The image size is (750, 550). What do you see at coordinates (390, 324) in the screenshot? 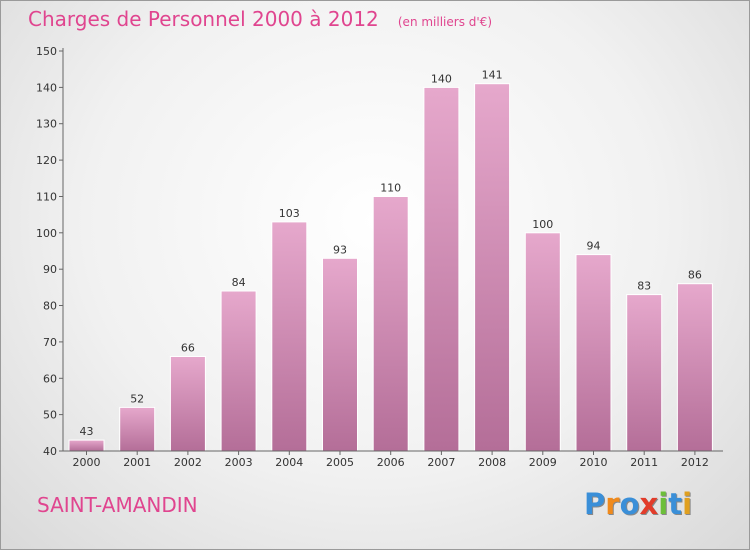
I see `bar-2006` at bounding box center [390, 324].